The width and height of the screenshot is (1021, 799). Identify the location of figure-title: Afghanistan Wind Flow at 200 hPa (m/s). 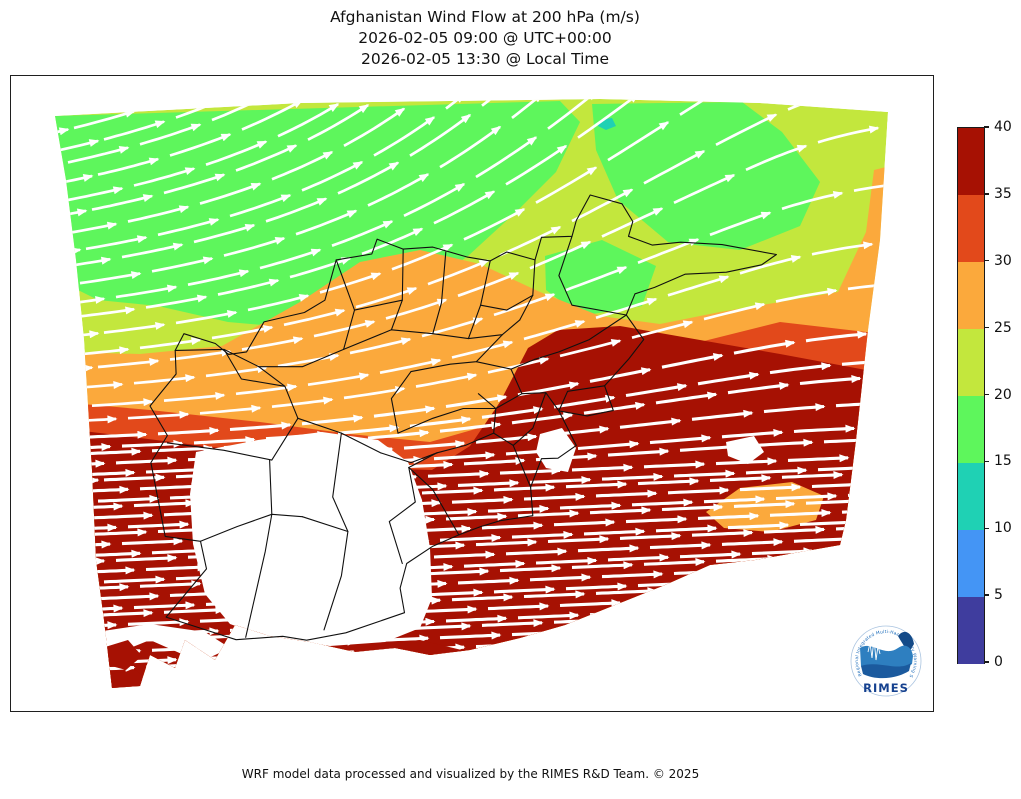
(485, 17).